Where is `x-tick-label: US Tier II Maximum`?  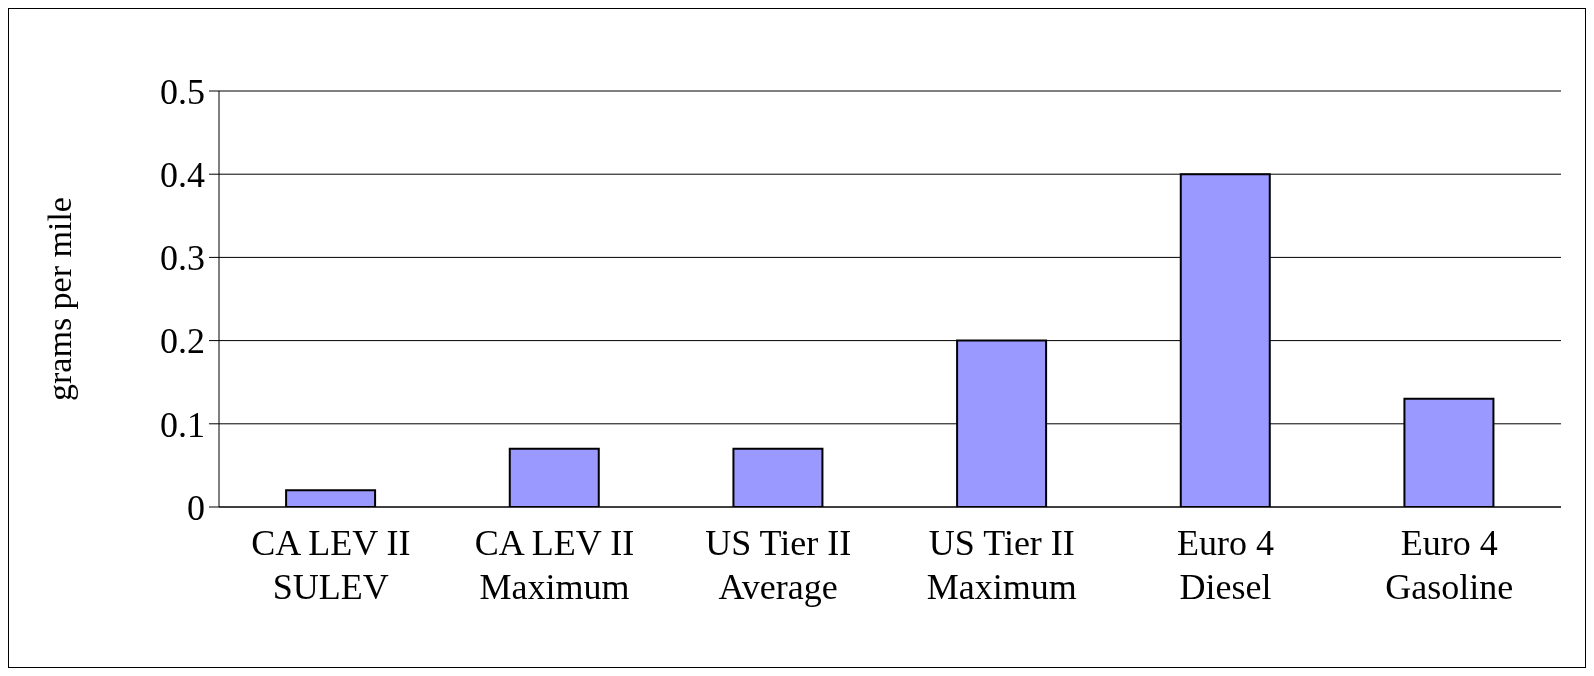 x-tick-label: US Tier II Maximum is located at coordinates (1001, 565).